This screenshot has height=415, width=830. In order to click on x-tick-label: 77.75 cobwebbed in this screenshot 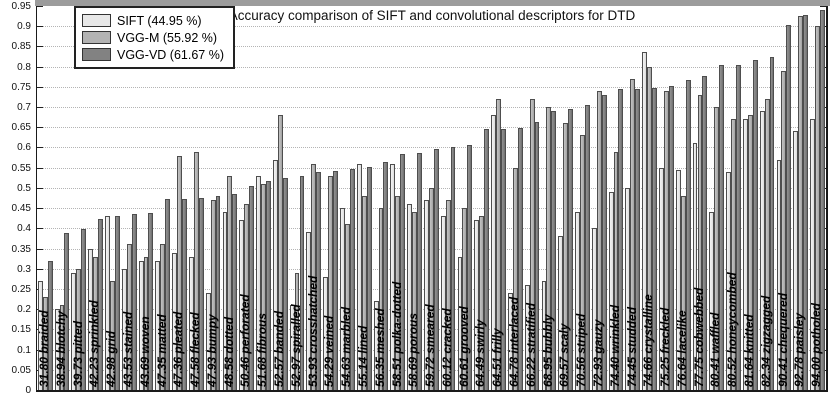, I will do `click(698, 337)`.